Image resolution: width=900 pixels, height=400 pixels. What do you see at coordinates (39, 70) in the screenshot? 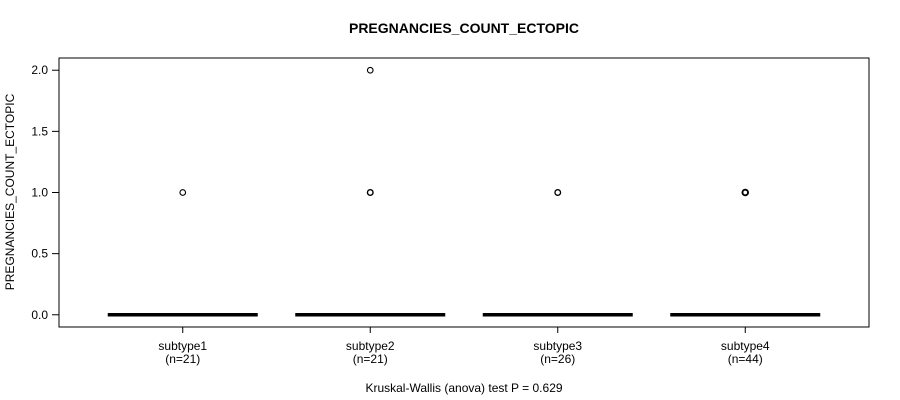
I see `y-tick-label: 2.0` at bounding box center [39, 70].